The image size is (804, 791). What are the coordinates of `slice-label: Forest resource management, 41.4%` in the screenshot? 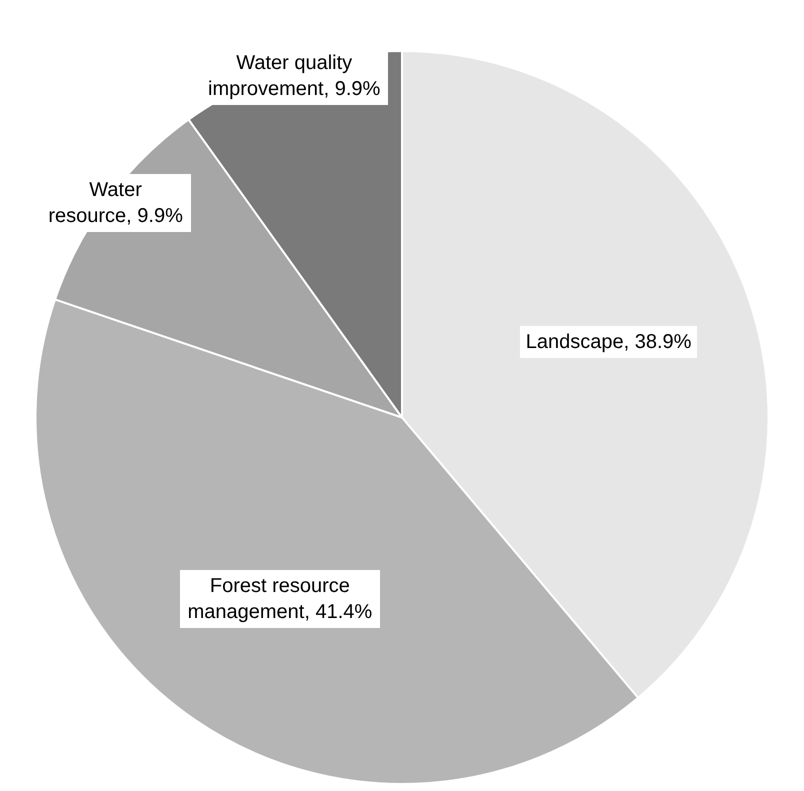 It's located at (280, 599).